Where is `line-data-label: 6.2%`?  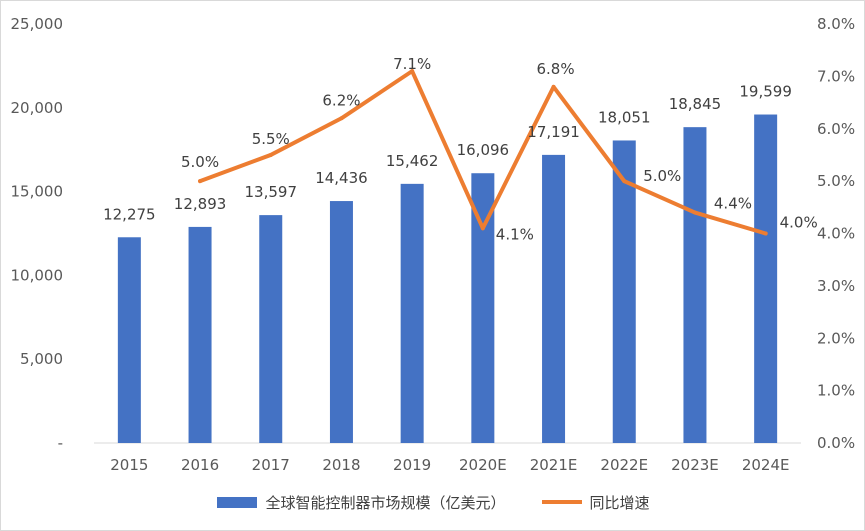 line-data-label: 6.2% is located at coordinates (341, 100).